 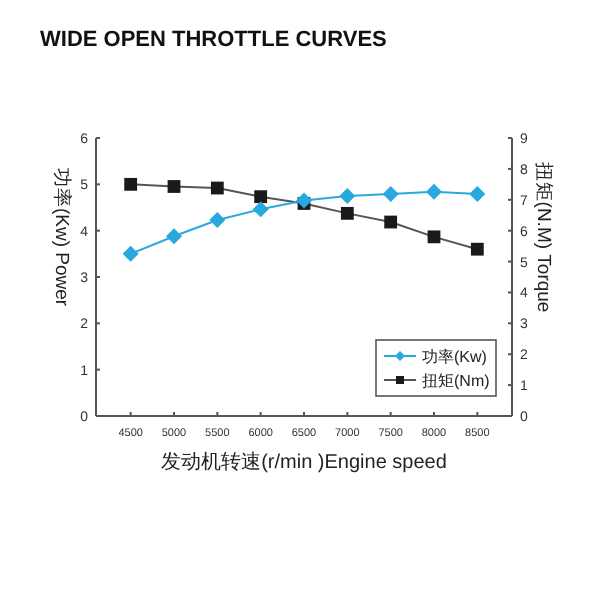 What do you see at coordinates (62, 237) in the screenshot?
I see `y-axis-title: 功率(Kw) Power` at bounding box center [62, 237].